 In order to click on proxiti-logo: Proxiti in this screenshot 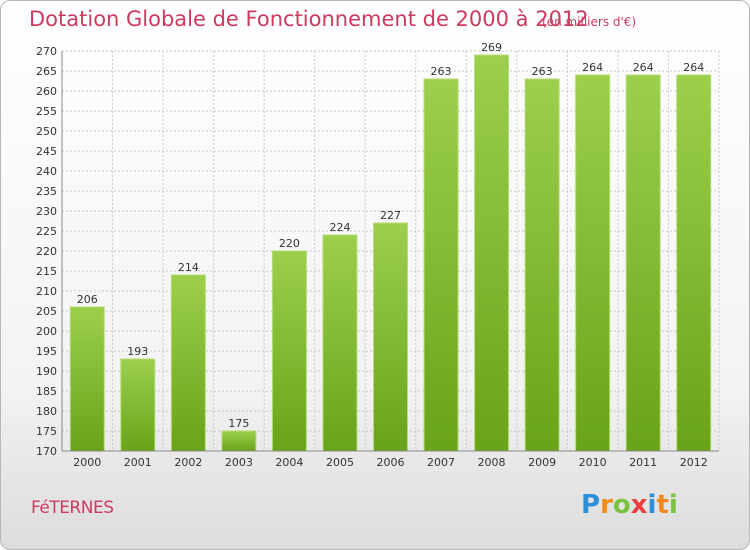, I will do `click(629, 505)`.